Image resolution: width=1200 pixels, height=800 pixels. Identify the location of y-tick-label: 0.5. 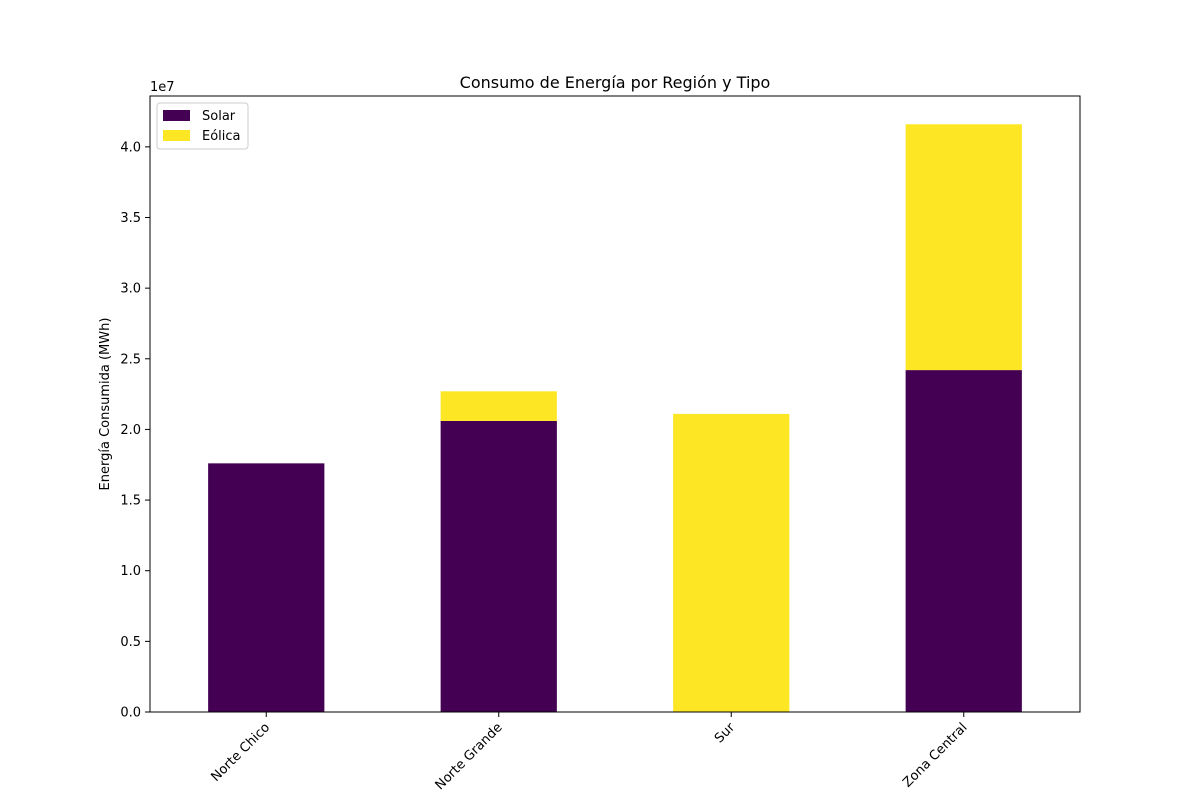
(130, 642).